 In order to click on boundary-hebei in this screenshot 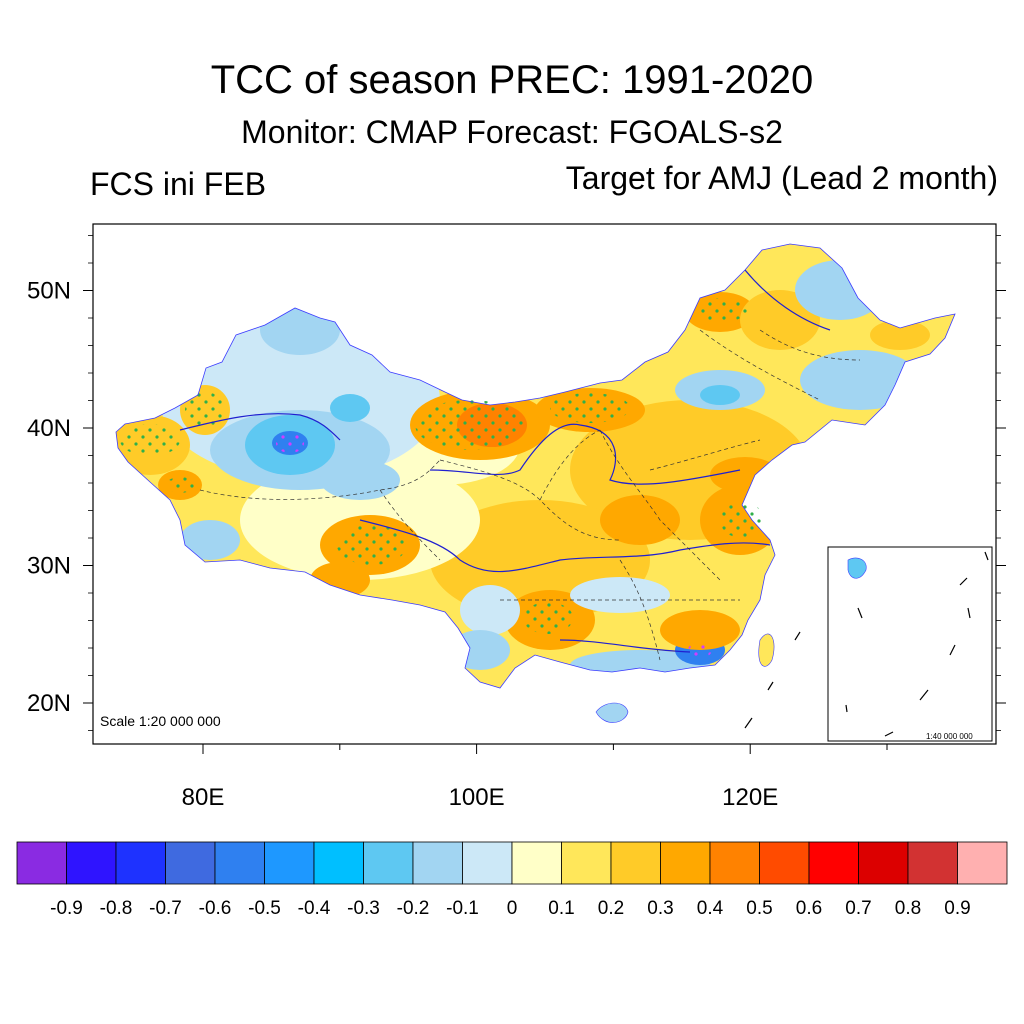, I will do `click(705, 455)`.